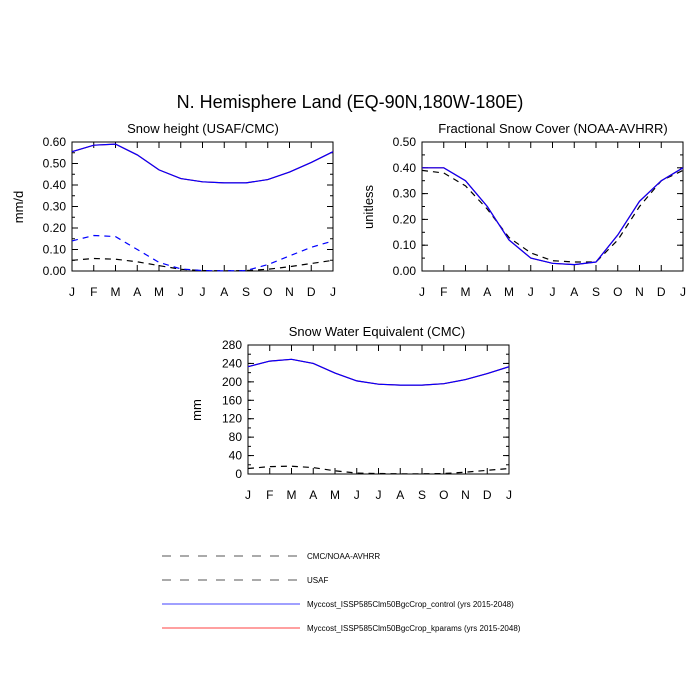 Image resolution: width=700 pixels, height=700 pixels. I want to click on figure-title: N. Hemisphere Land (EQ-90N,180W-180E), so click(350, 102).